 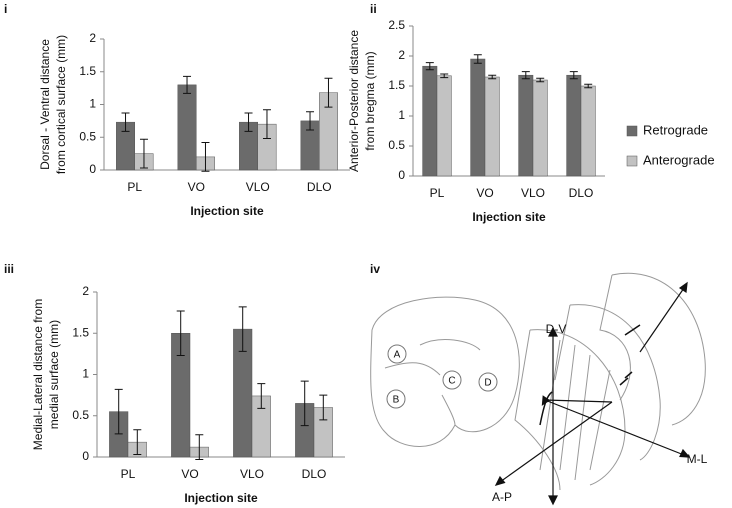 What do you see at coordinates (592, 393) in the screenshot?
I see `axes-arrows` at bounding box center [592, 393].